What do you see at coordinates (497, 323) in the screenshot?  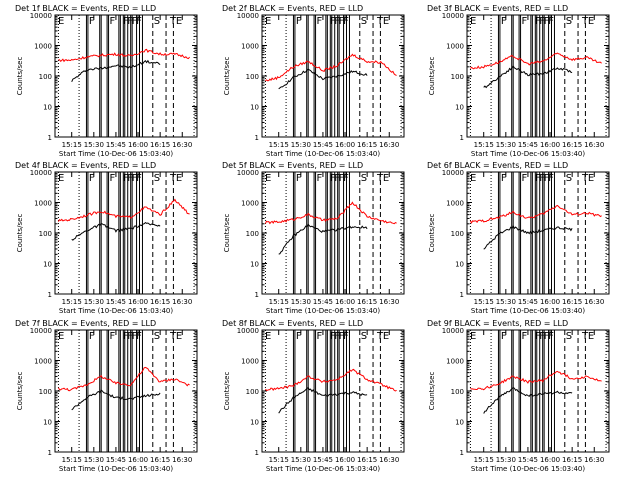 I see `panel-title: Det 9f BLACK = Events, RED = LLD` at bounding box center [497, 323].